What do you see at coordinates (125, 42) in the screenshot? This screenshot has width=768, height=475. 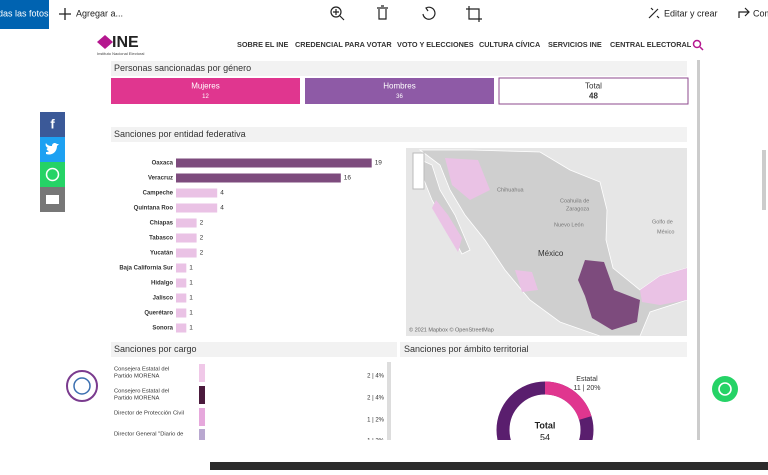 I see `logo: INE` at bounding box center [125, 42].